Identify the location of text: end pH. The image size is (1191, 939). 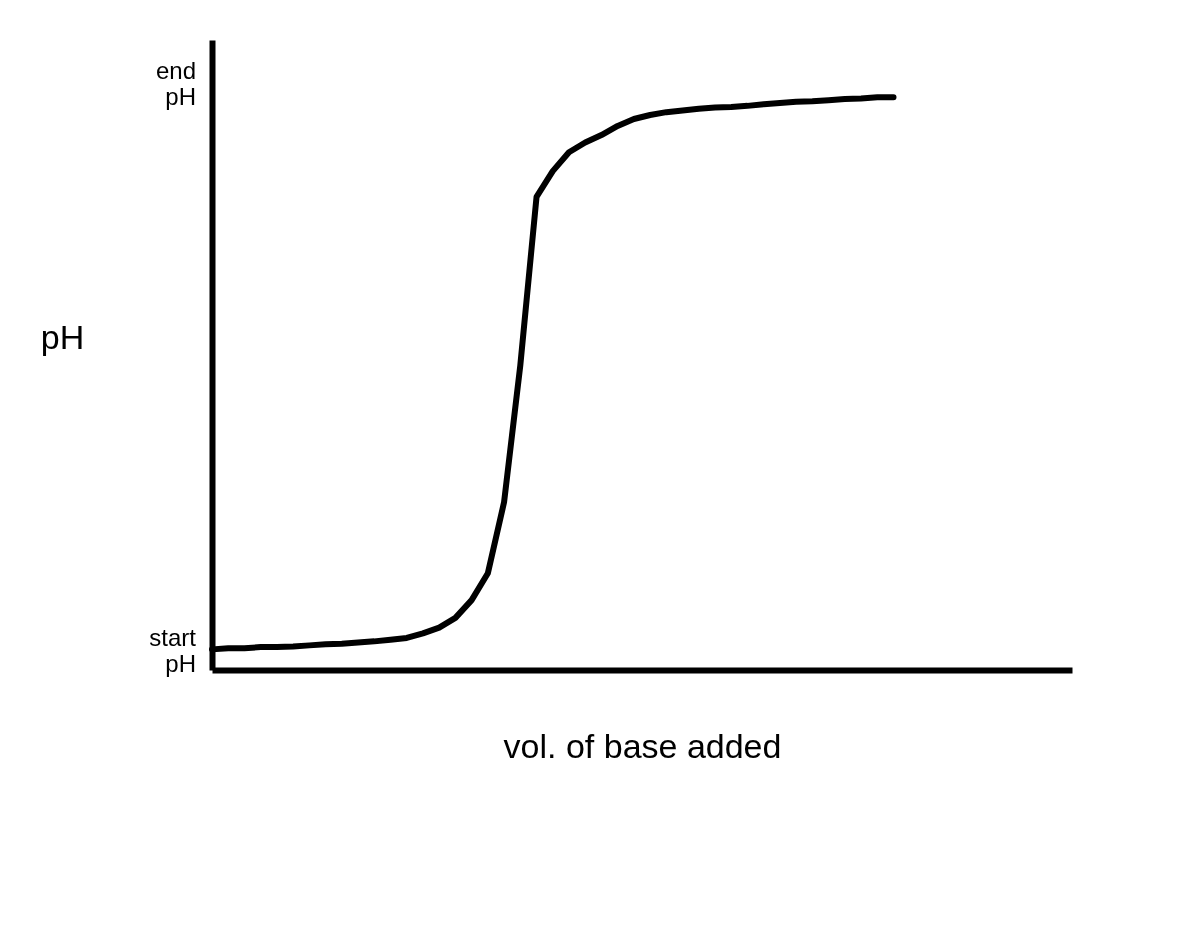
(175, 83).